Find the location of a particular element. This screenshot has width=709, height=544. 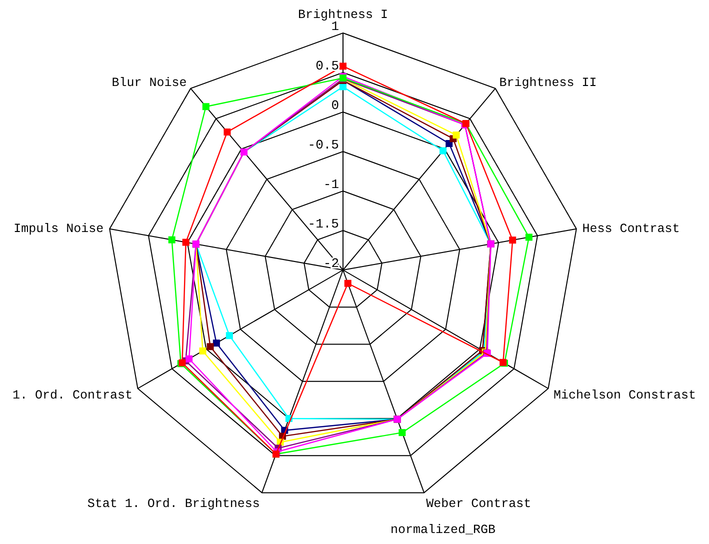

text: normalized_RGB is located at coordinates (443, 530).